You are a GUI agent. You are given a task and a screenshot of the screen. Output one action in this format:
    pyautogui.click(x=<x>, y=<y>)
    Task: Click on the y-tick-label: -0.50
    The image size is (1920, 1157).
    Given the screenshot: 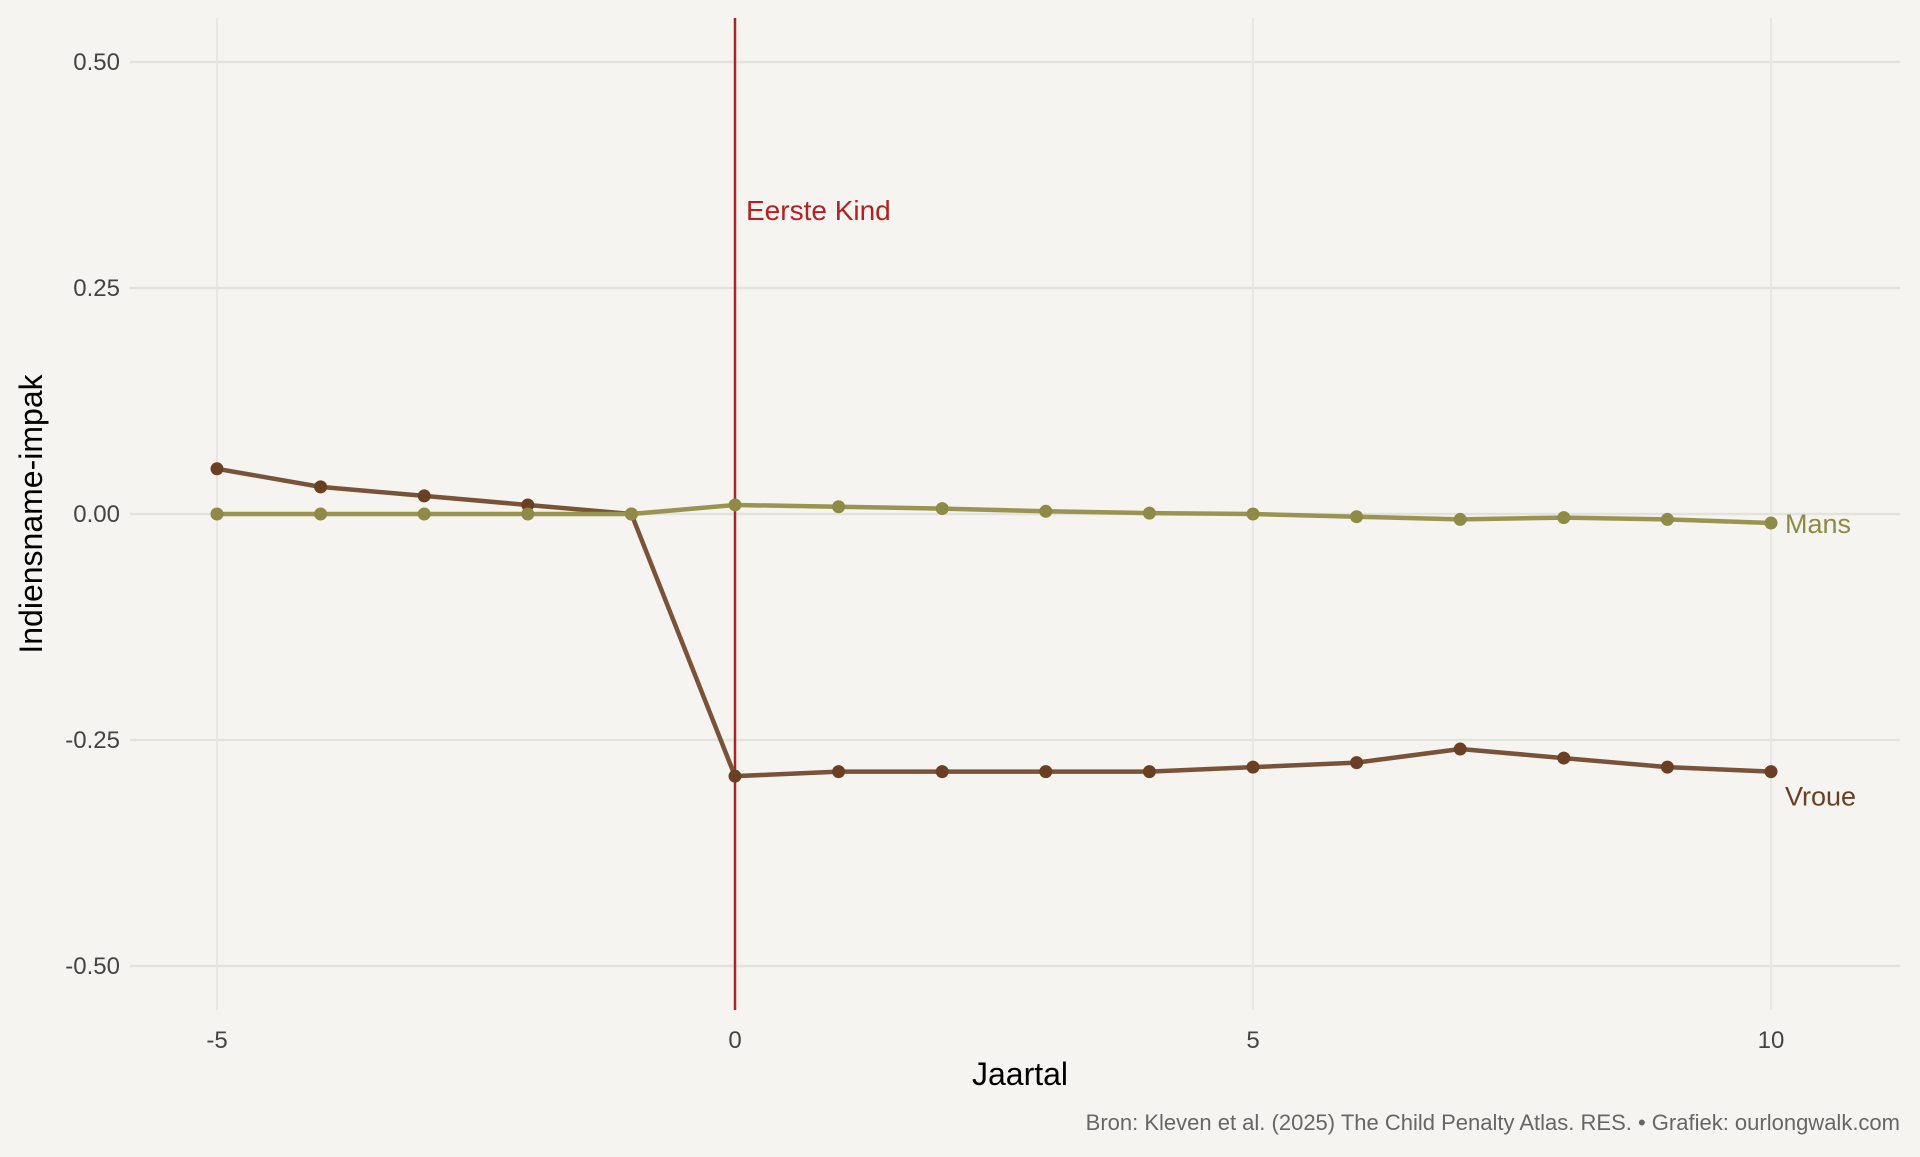 What is the action you would take?
    pyautogui.click(x=92, y=966)
    